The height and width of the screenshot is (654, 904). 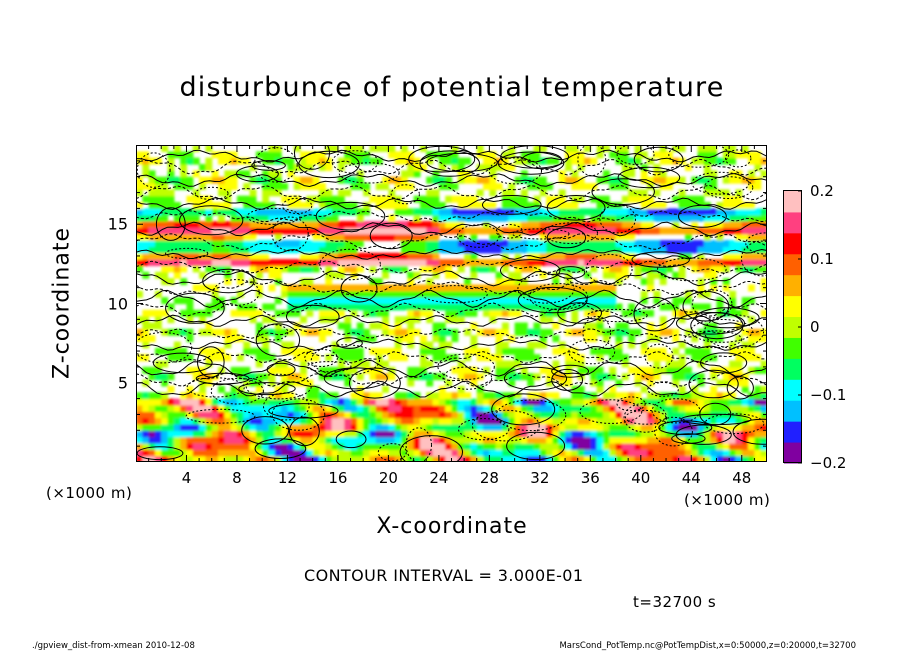 What do you see at coordinates (793, 411) in the screenshot?
I see `colorbar-band` at bounding box center [793, 411].